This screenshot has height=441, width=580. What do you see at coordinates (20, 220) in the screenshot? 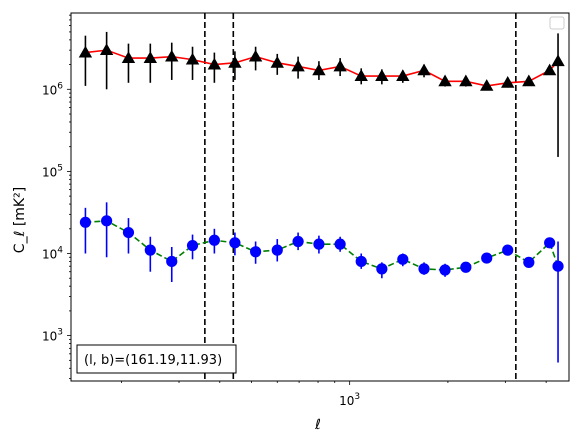
I see `y-axis-label: C_ℓ [mK²]` at bounding box center [20, 220].